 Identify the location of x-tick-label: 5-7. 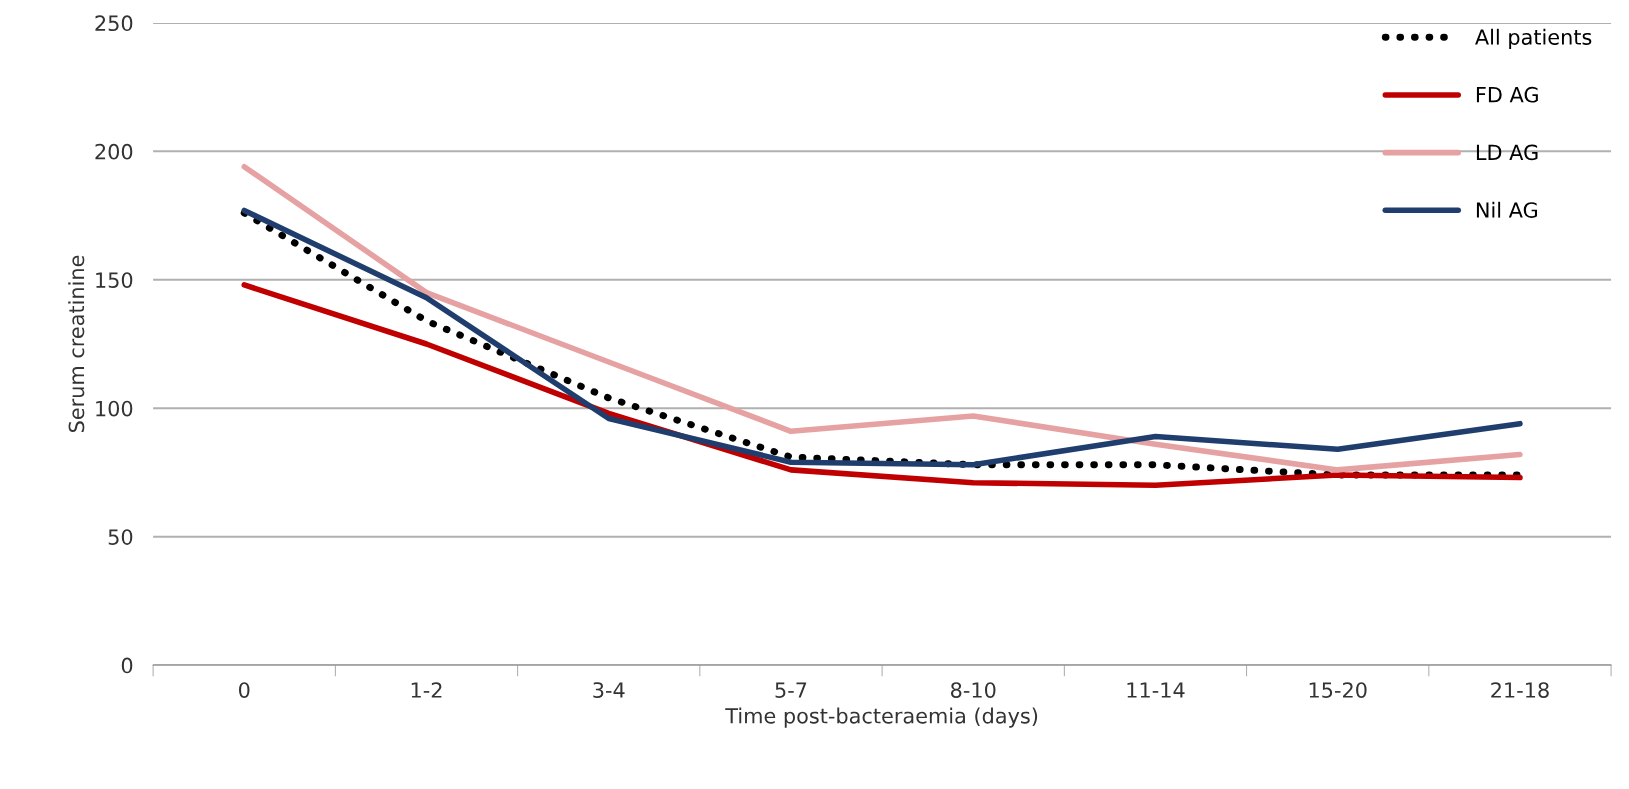
(791, 690).